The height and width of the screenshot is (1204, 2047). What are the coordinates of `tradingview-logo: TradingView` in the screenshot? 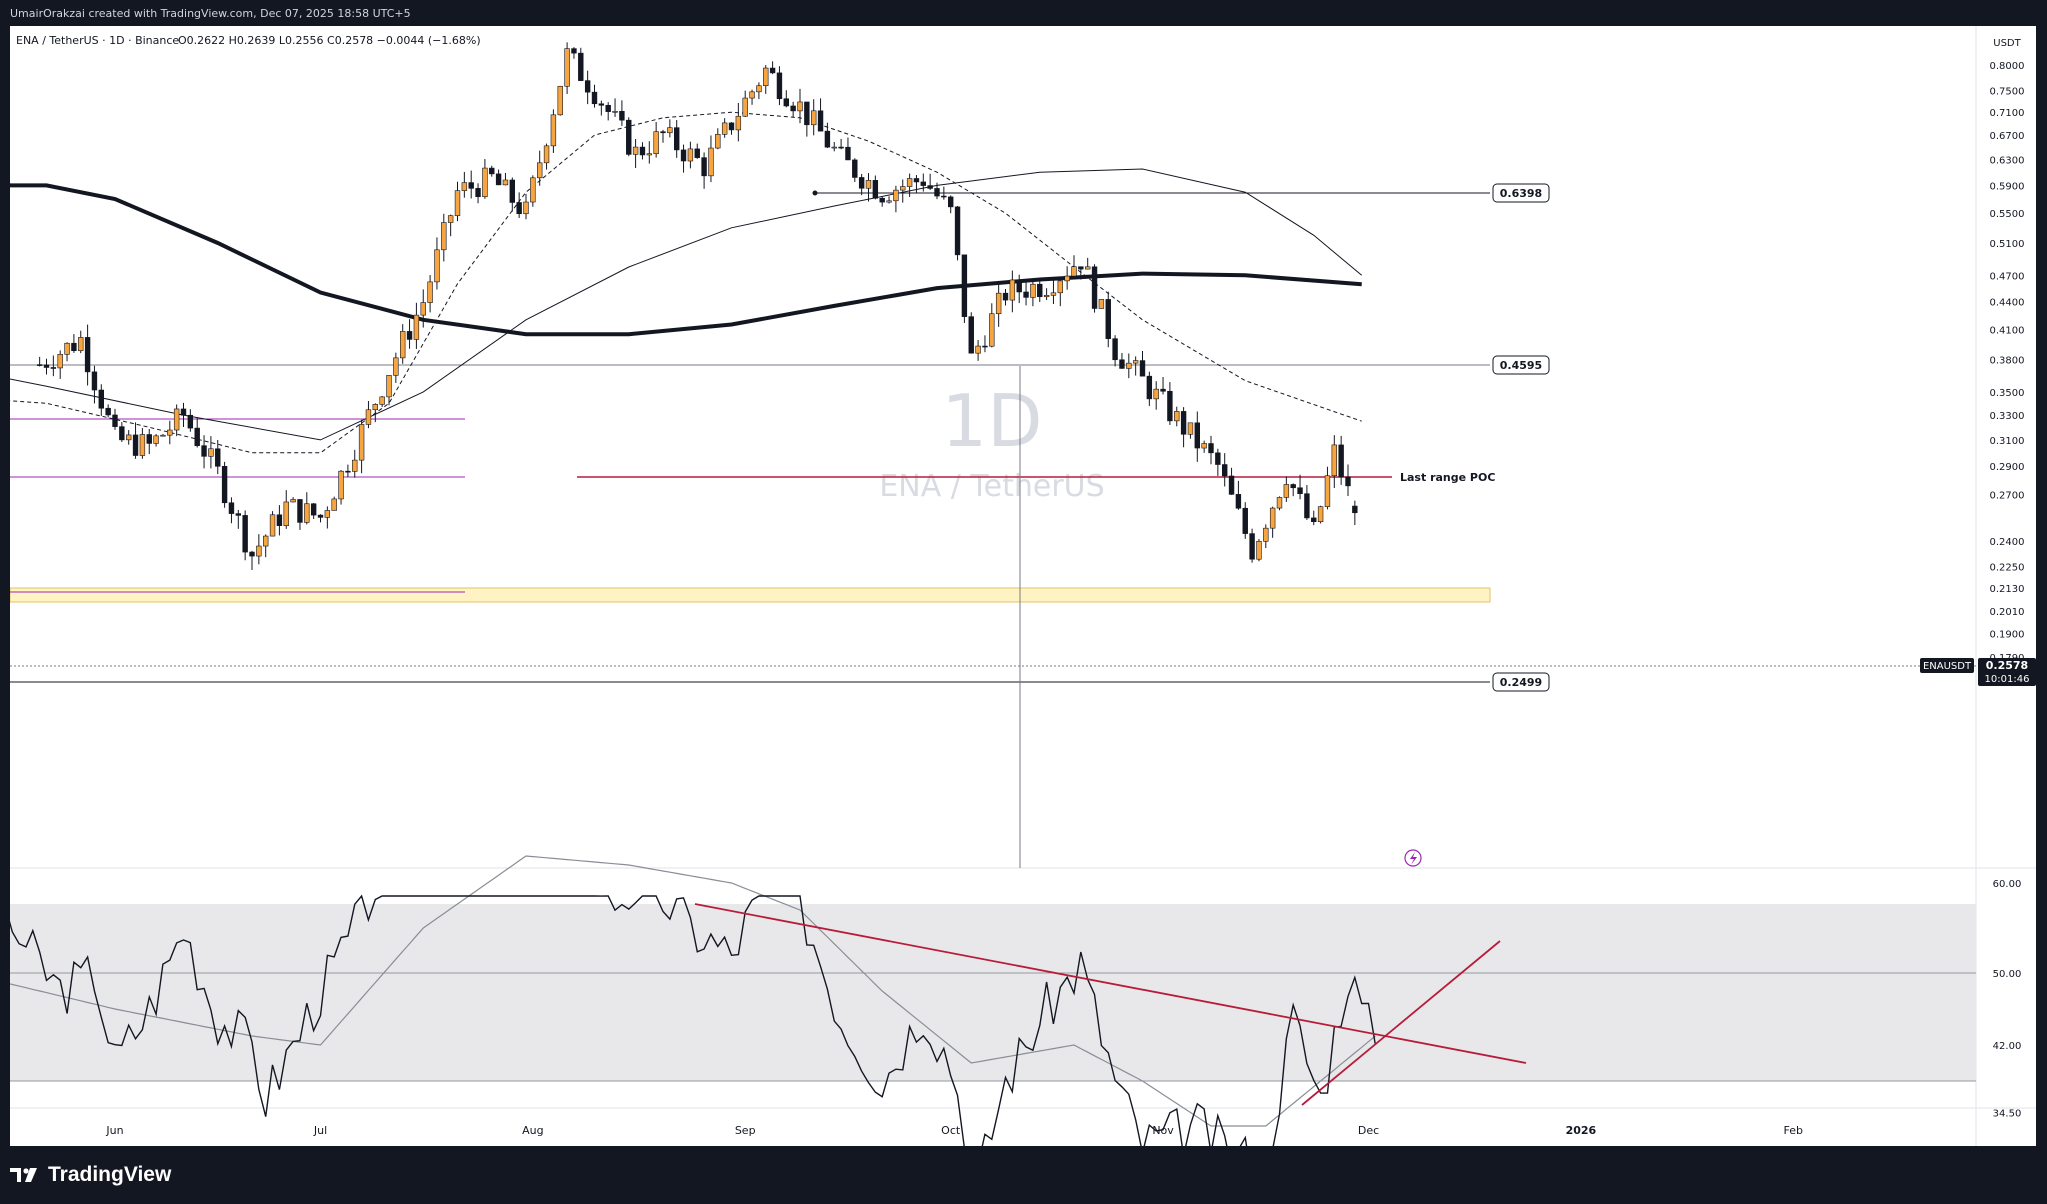 It's located at (90, 1175).